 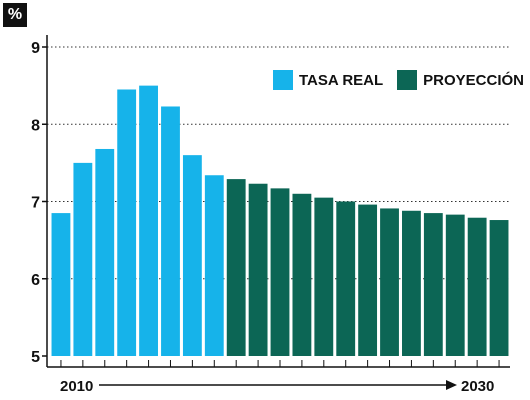 I want to click on legend-item-projection: PROYECCIÓN, so click(x=460, y=80).